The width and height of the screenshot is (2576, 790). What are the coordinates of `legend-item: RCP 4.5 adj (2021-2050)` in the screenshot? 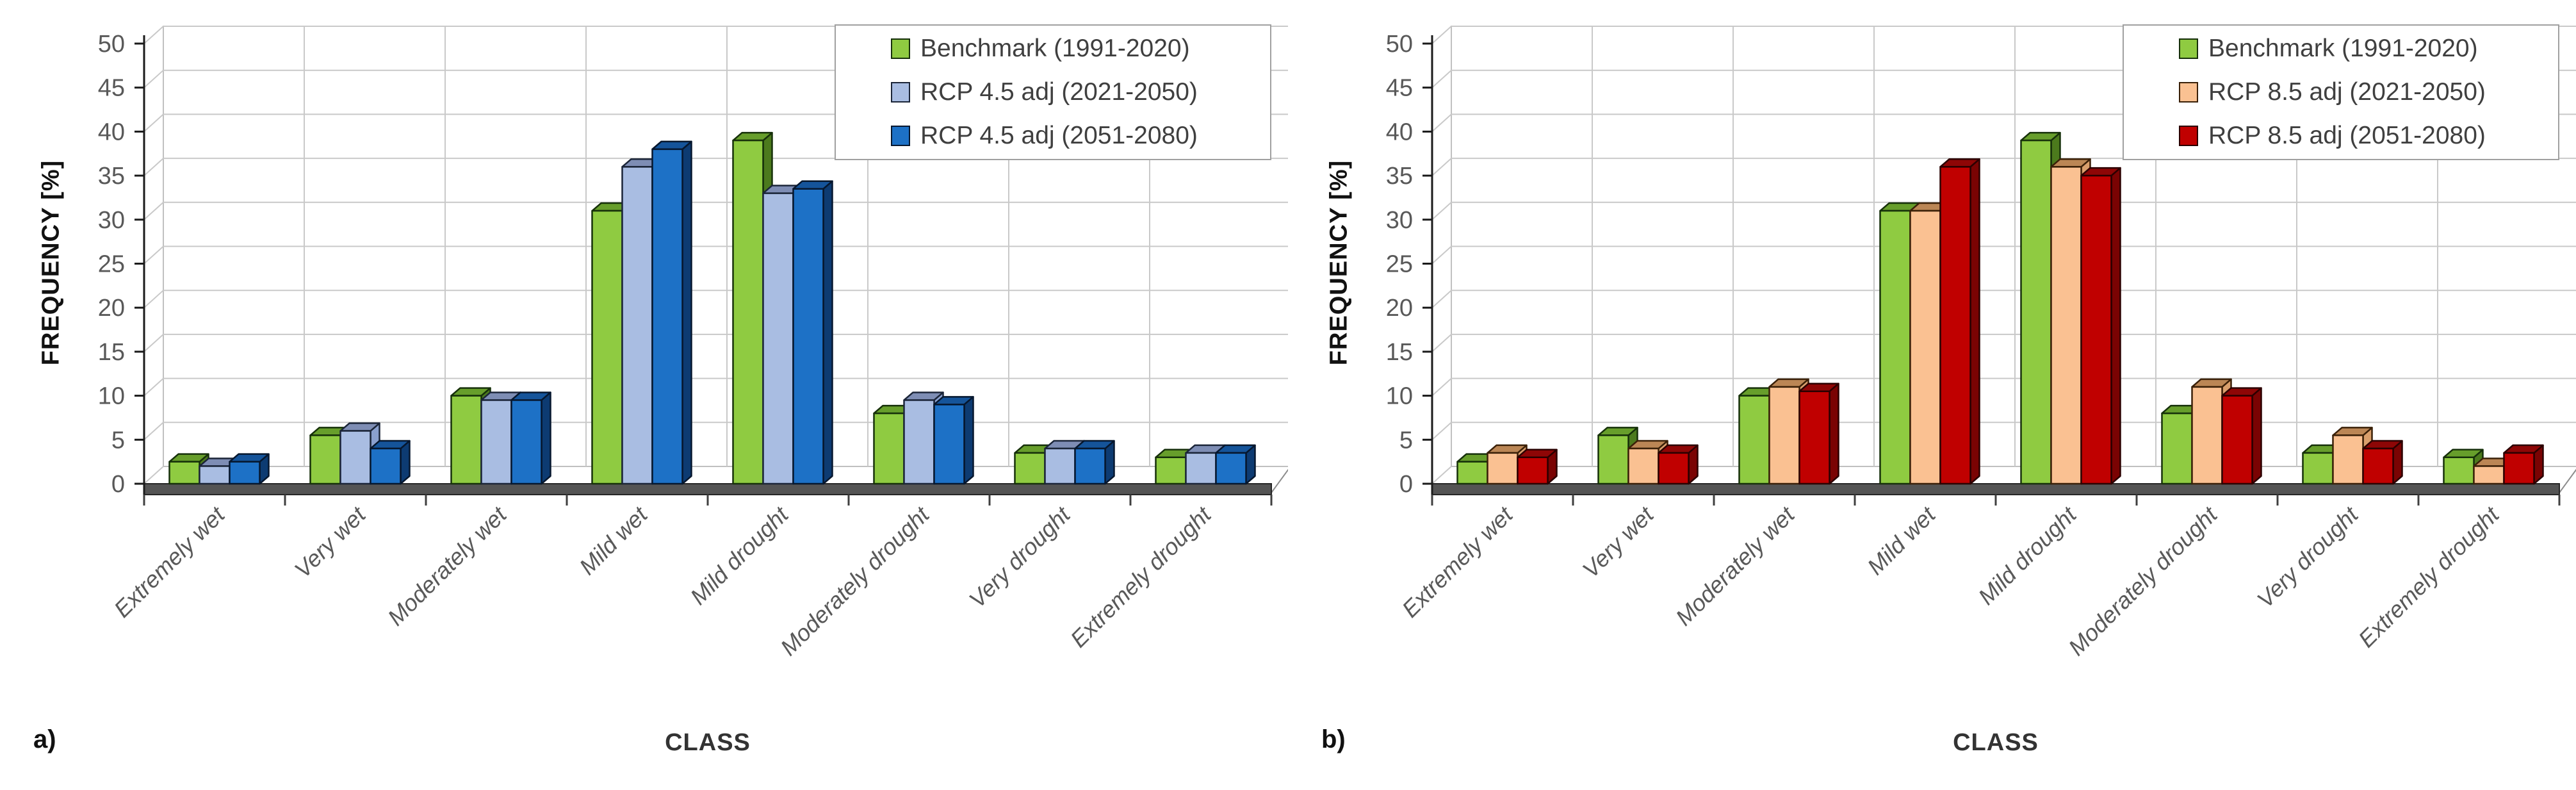 It's located at (1080, 93).